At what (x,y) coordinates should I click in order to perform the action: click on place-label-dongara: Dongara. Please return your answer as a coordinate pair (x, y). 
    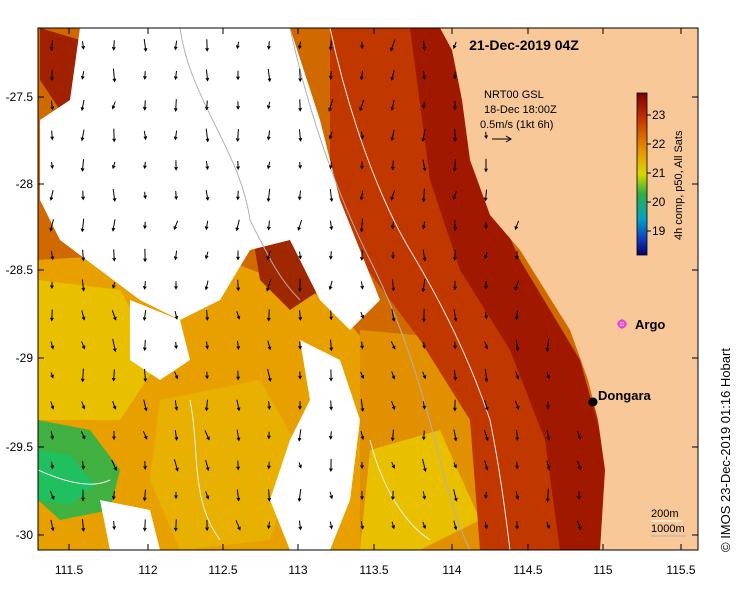
    Looking at the image, I should click on (625, 395).